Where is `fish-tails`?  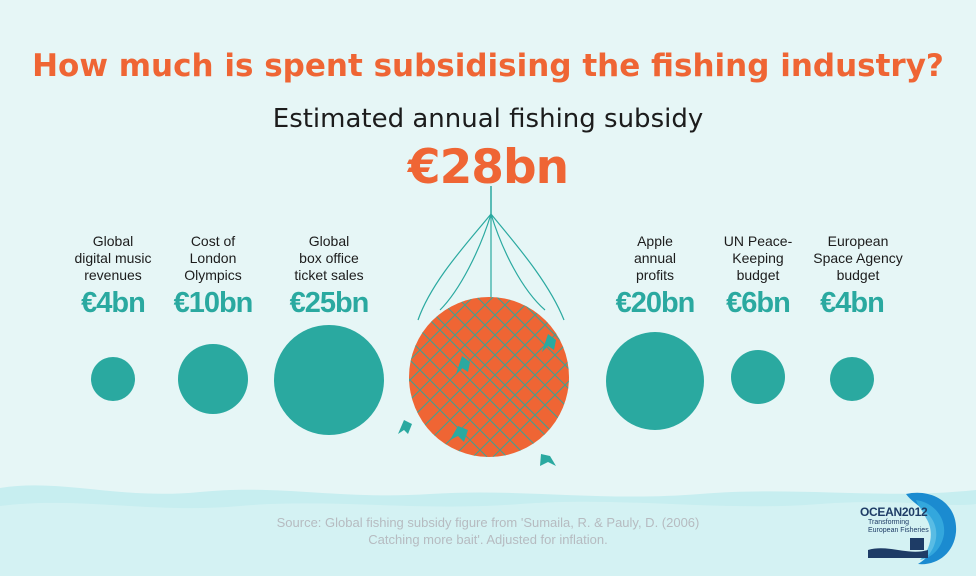
fish-tails is located at coordinates (477, 400).